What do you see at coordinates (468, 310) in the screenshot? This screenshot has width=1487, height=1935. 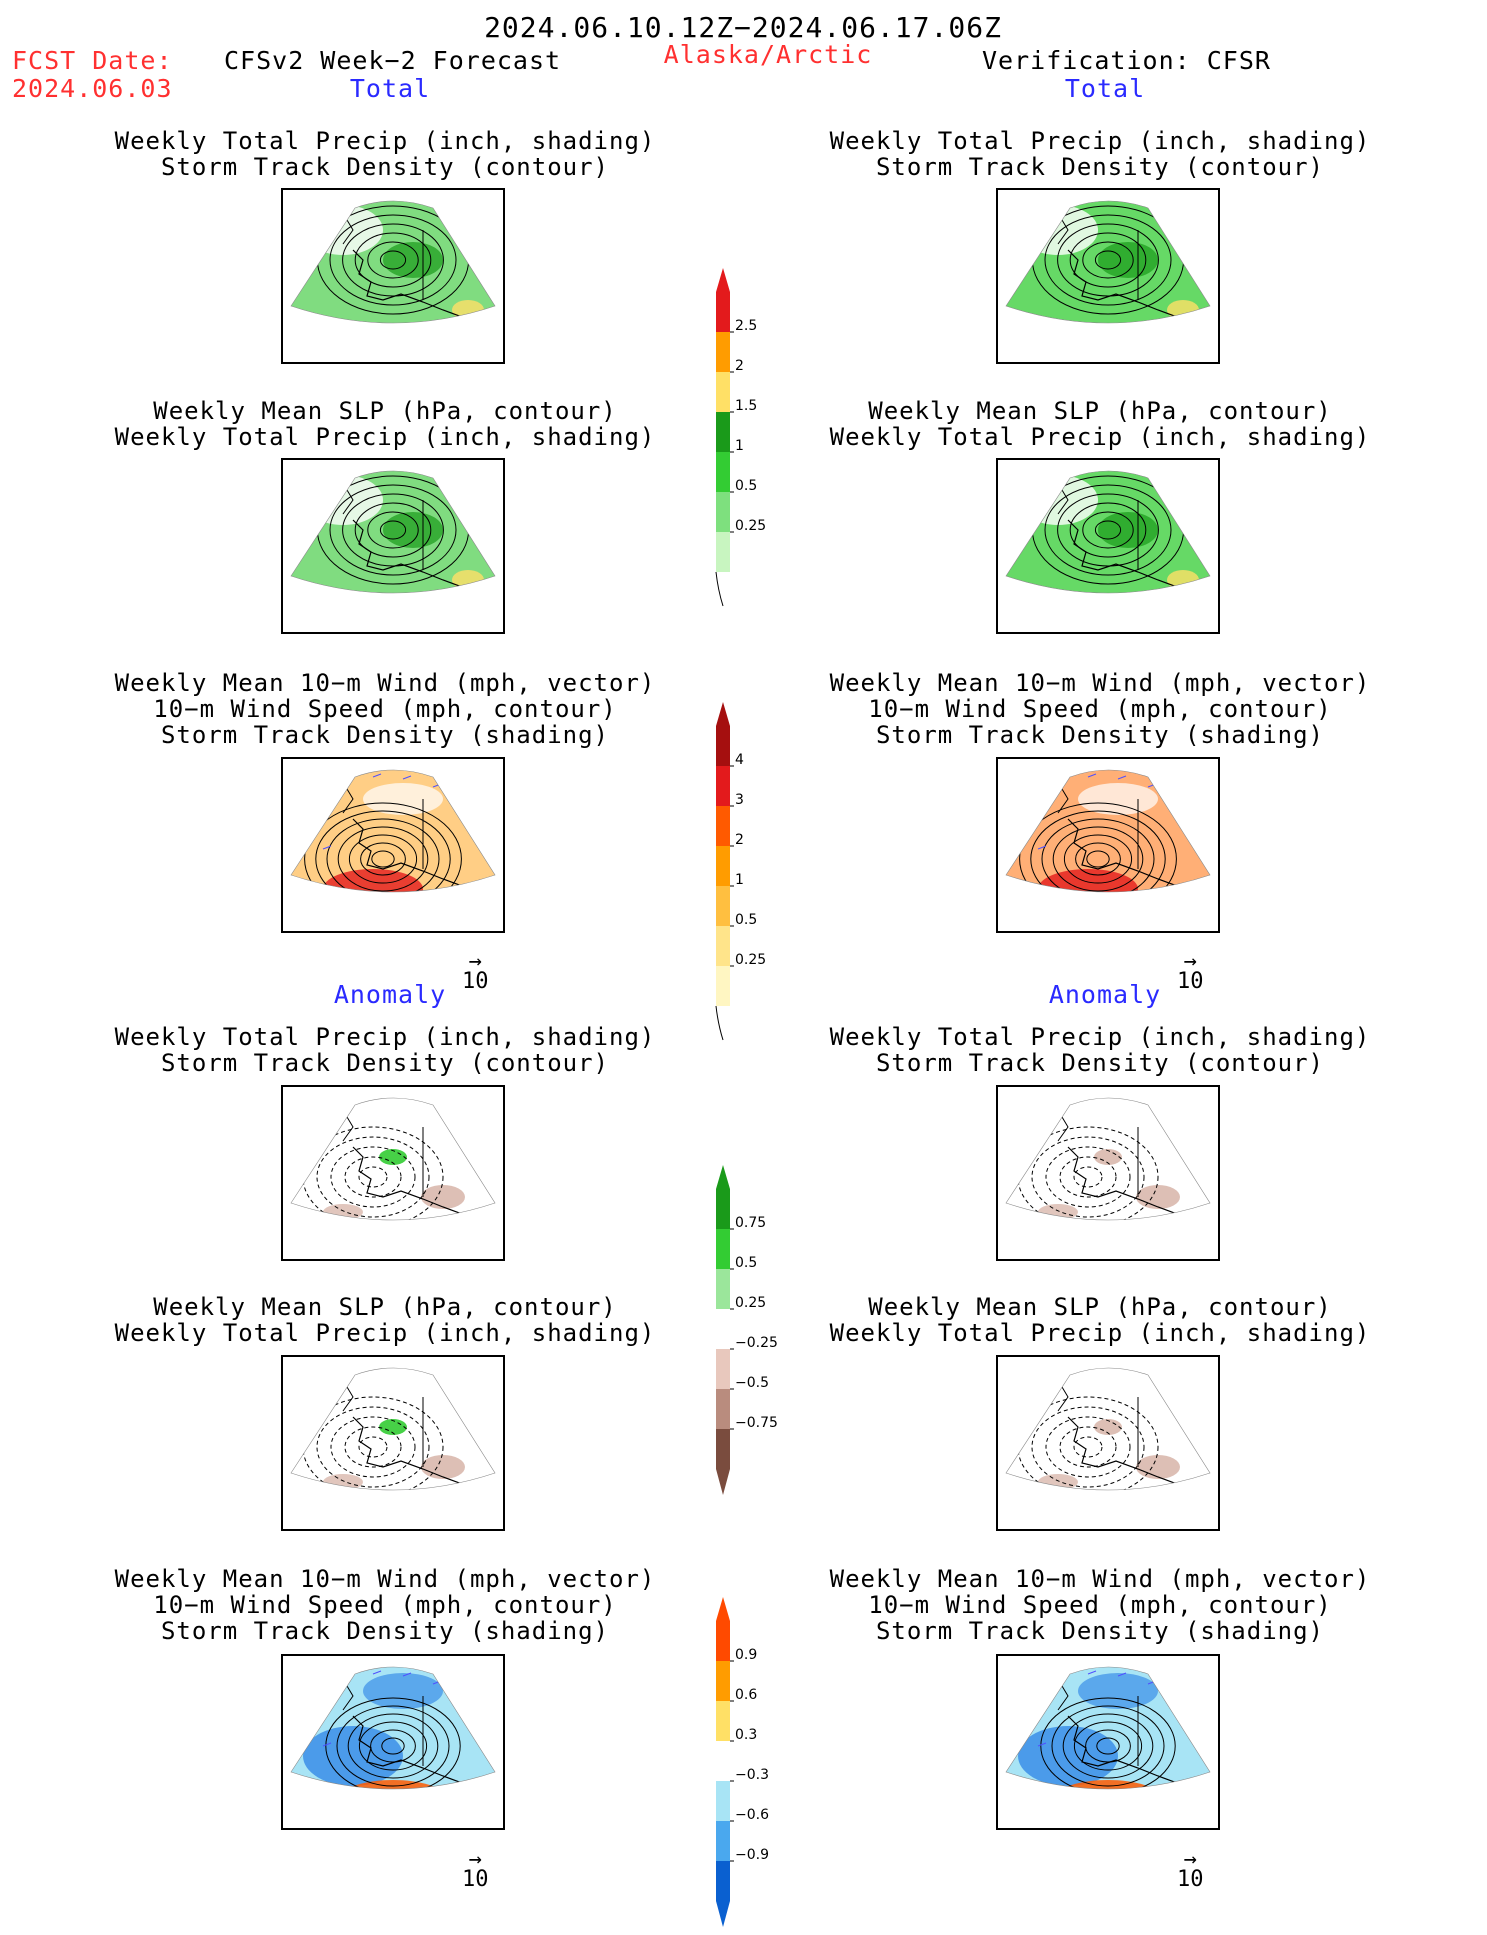 I see `max-precip-area` at bounding box center [468, 310].